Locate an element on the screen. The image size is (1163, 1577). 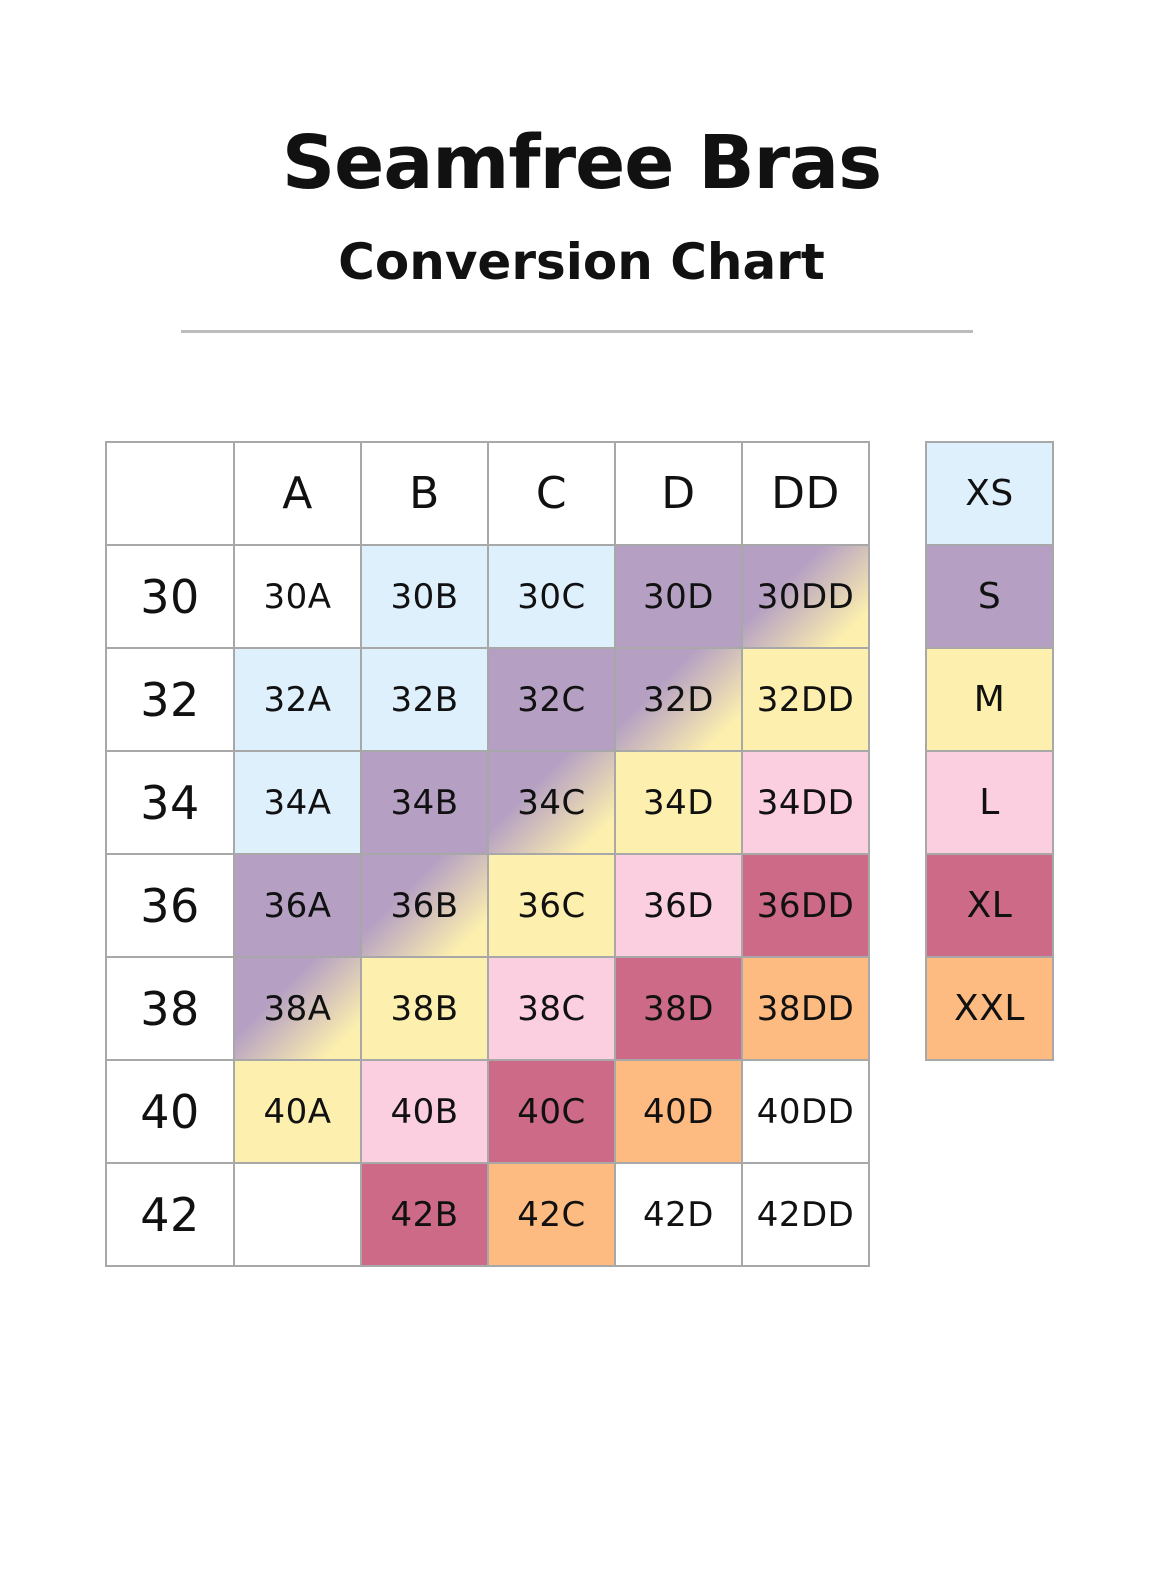
cup-header-cell: DD is located at coordinates (806, 494).